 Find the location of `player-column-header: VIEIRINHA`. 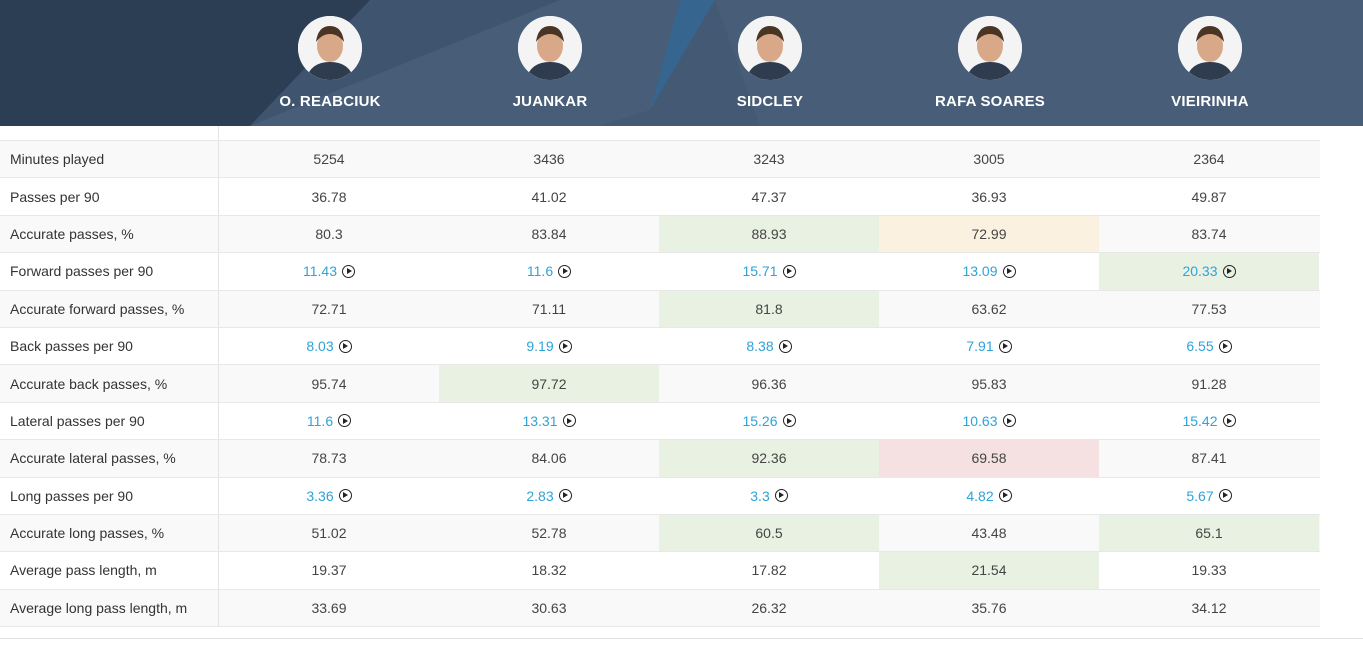

player-column-header: VIEIRINHA is located at coordinates (1210, 63).